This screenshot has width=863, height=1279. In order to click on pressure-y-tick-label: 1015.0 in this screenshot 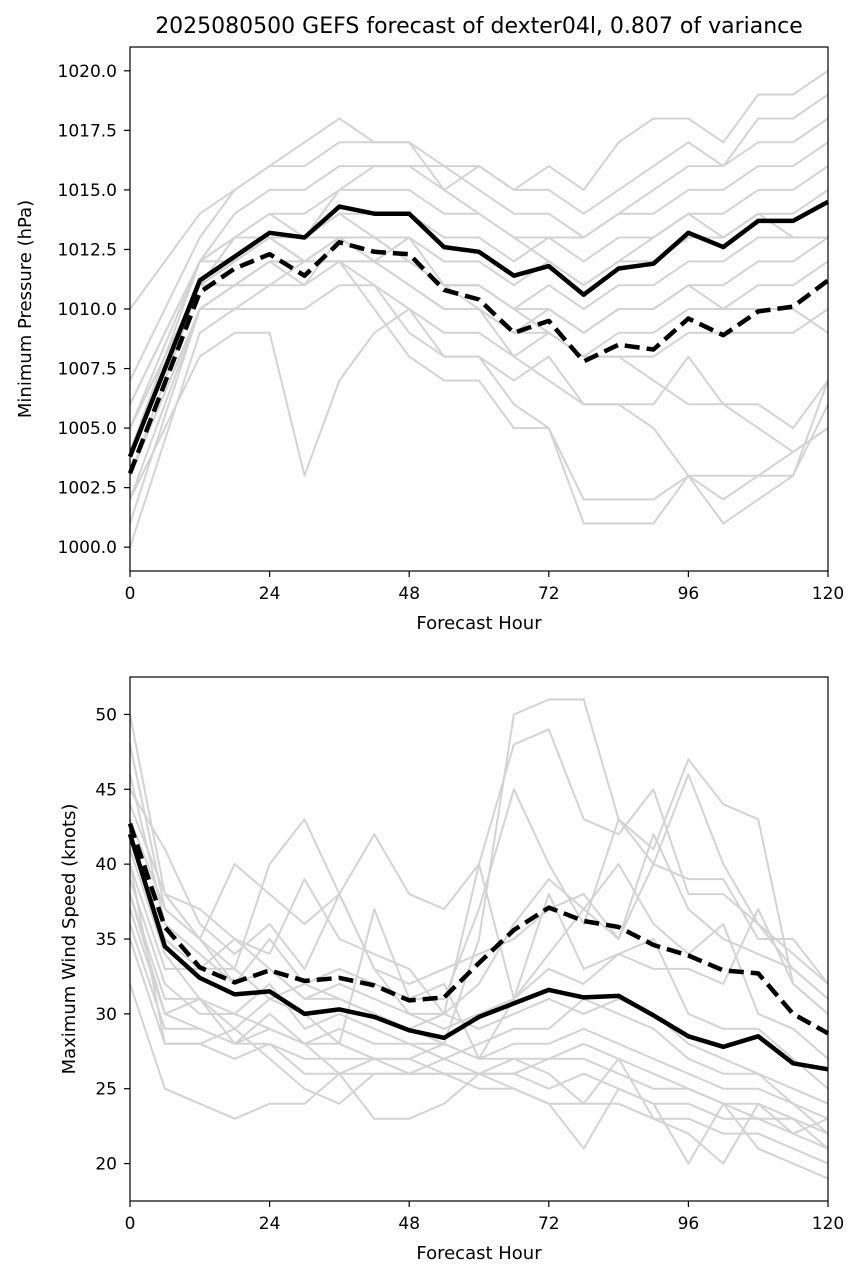, I will do `click(87, 191)`.